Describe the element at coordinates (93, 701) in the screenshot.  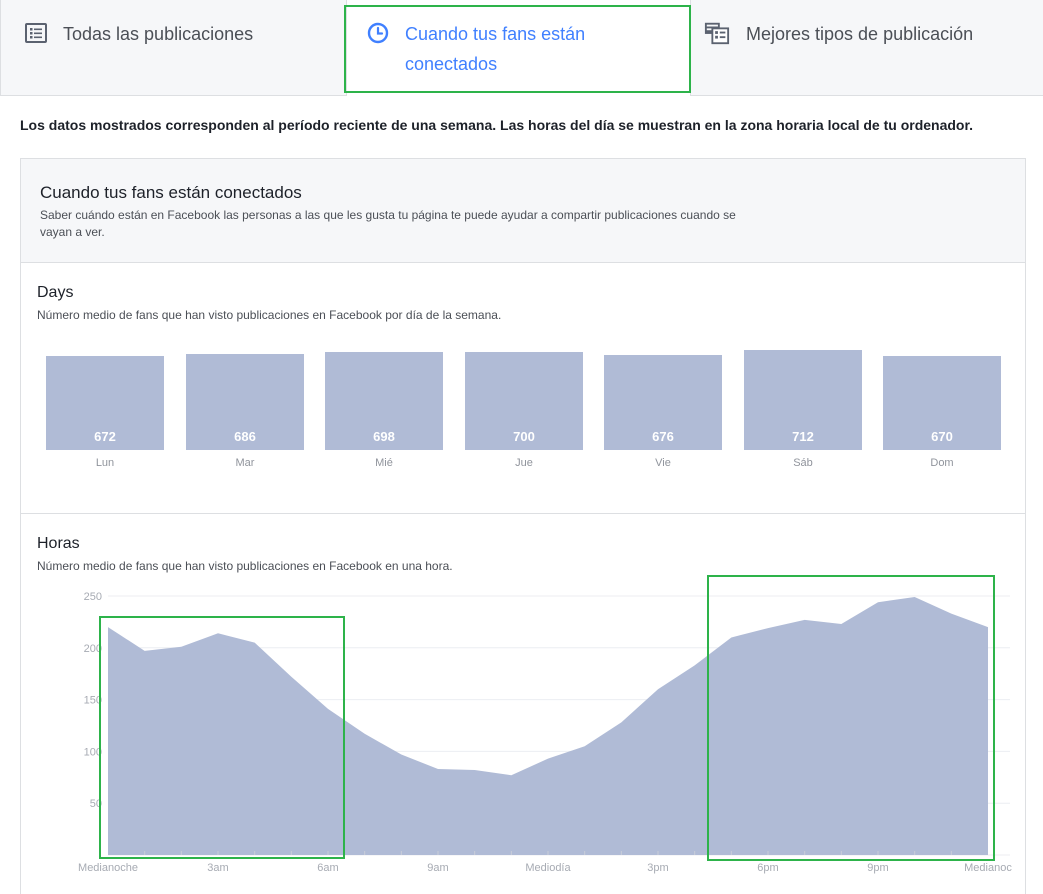
I see `y-tick-label: 150` at that location.